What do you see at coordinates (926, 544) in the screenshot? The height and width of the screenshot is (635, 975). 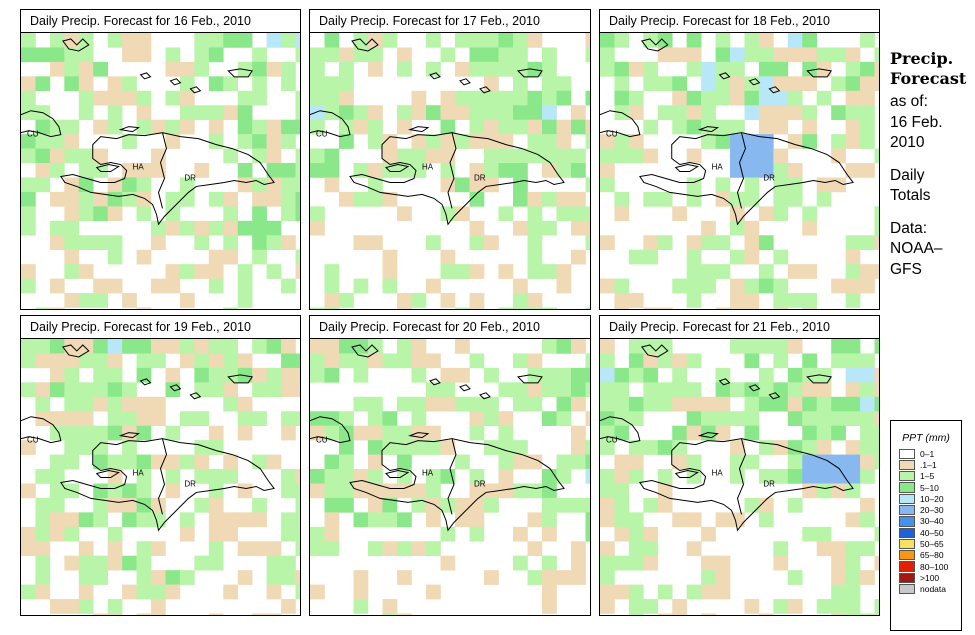 I see `legend-item: 50–65` at bounding box center [926, 544].